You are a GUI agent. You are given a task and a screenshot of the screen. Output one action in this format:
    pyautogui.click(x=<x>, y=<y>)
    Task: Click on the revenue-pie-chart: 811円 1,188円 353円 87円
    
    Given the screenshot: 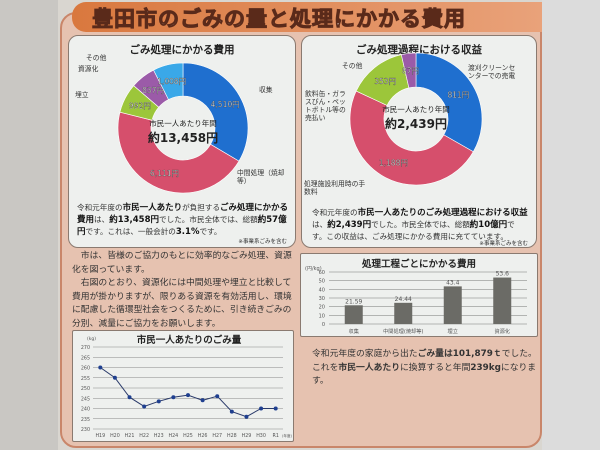 What is the action you would take?
    pyautogui.click(x=416, y=119)
    